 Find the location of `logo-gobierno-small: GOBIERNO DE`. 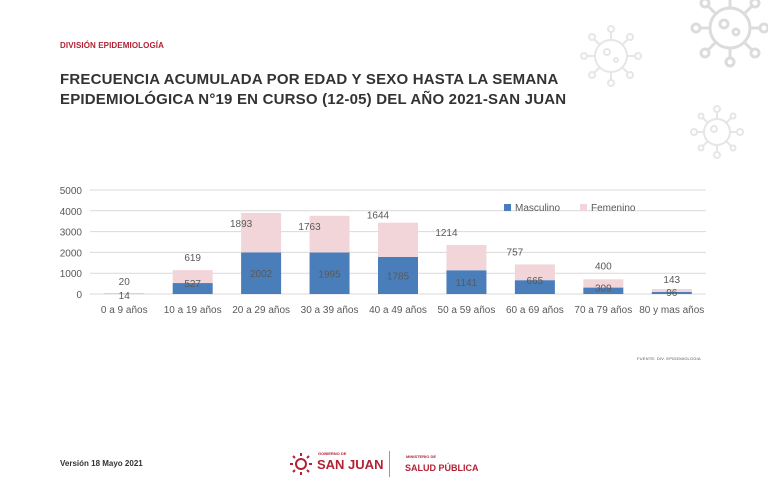

logo-gobierno-small: GOBIERNO DE is located at coordinates (332, 453).